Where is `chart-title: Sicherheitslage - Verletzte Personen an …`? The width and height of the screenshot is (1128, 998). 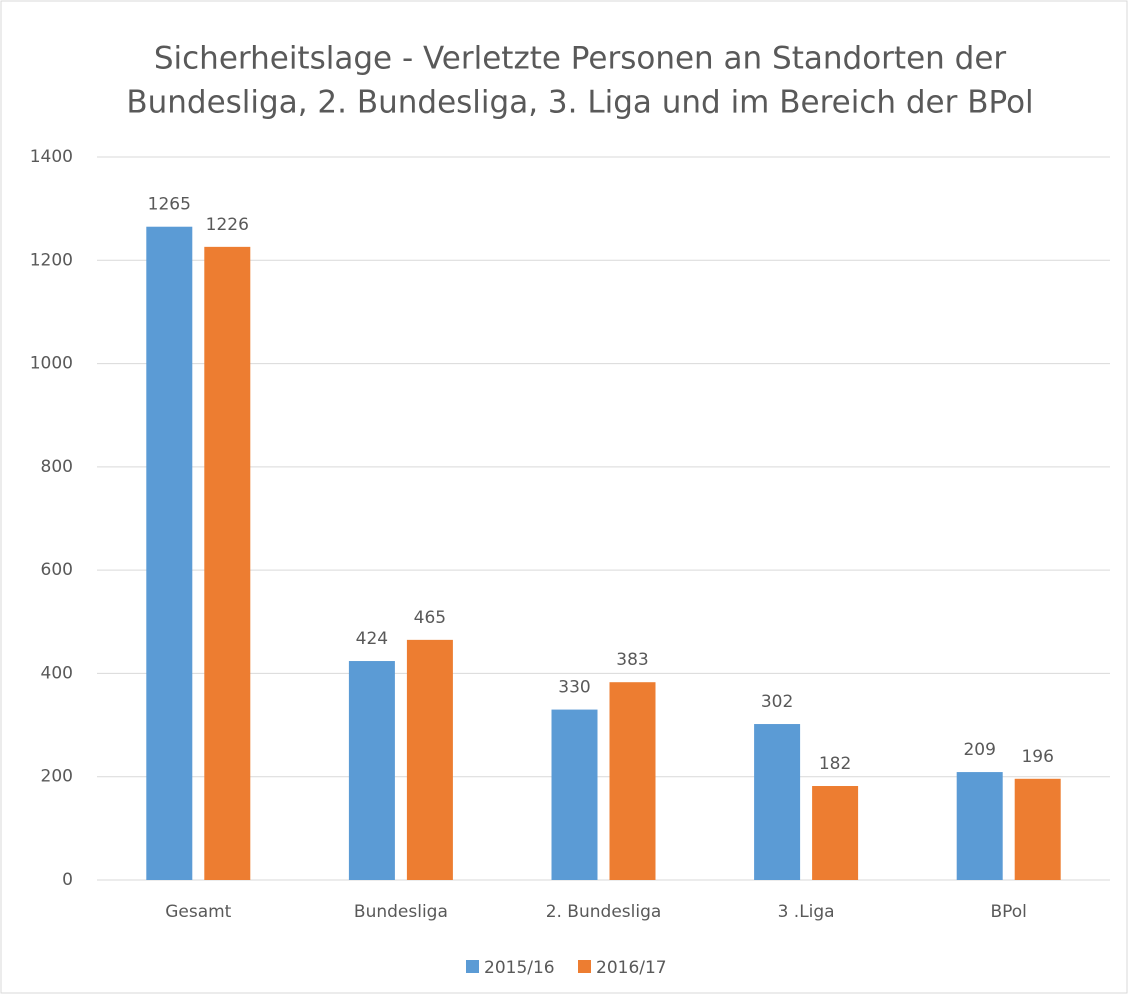 chart-title: Sicherheitslage - Verletzte Personen an … is located at coordinates (580, 59).